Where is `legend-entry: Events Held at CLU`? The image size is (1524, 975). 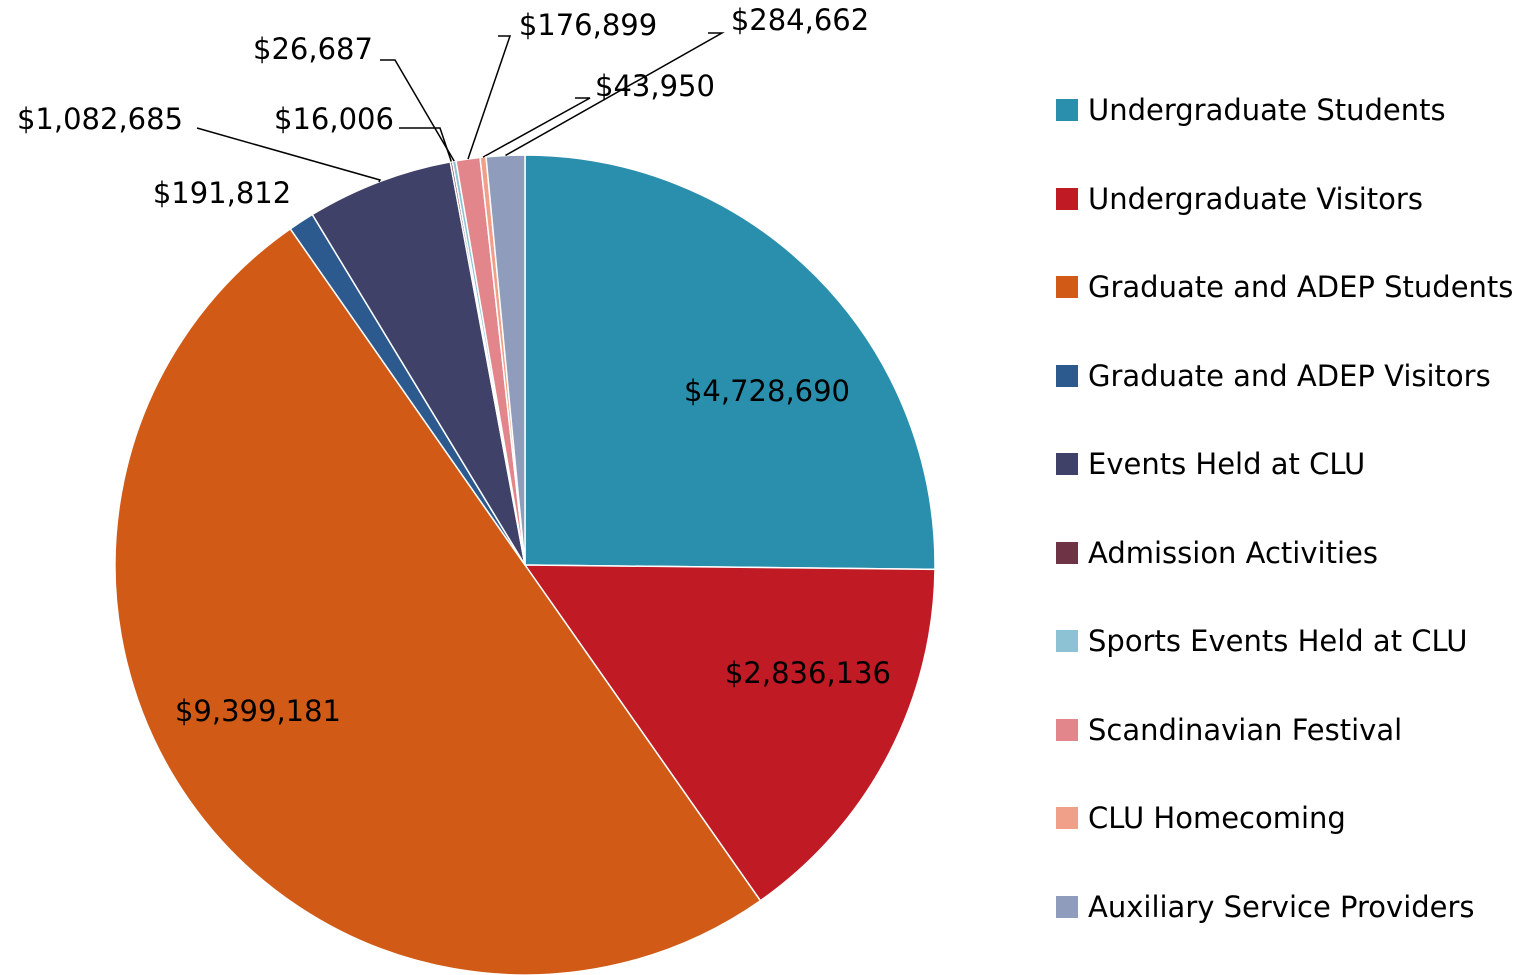
legend-entry: Events Held at CLU is located at coordinates (1290, 464).